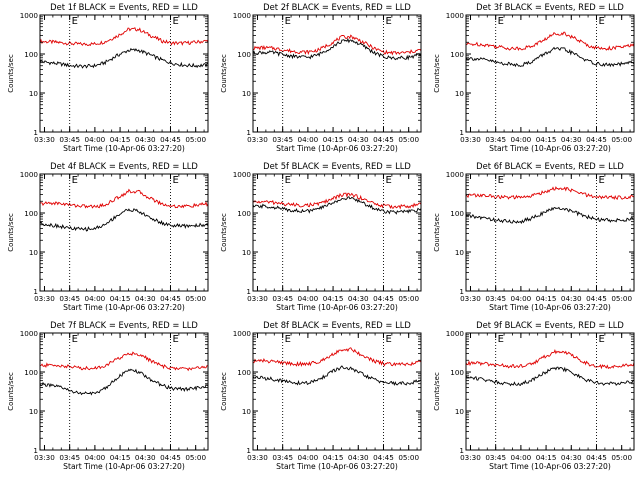 The width and height of the screenshot is (640, 480). What do you see at coordinates (550, 325) in the screenshot?
I see `panel-title: Det 9f BLACK = Events, RED = LLD` at bounding box center [550, 325].